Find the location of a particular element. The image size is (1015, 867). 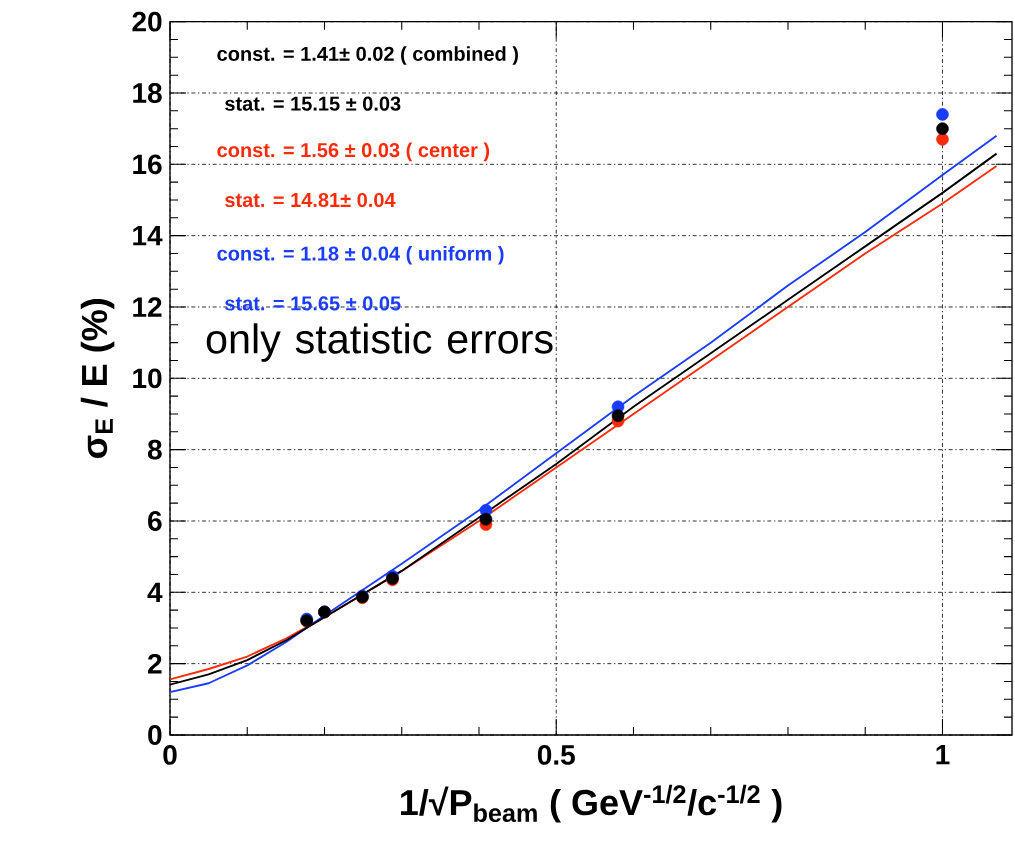

y-tick-label: 4 is located at coordinates (155, 592).